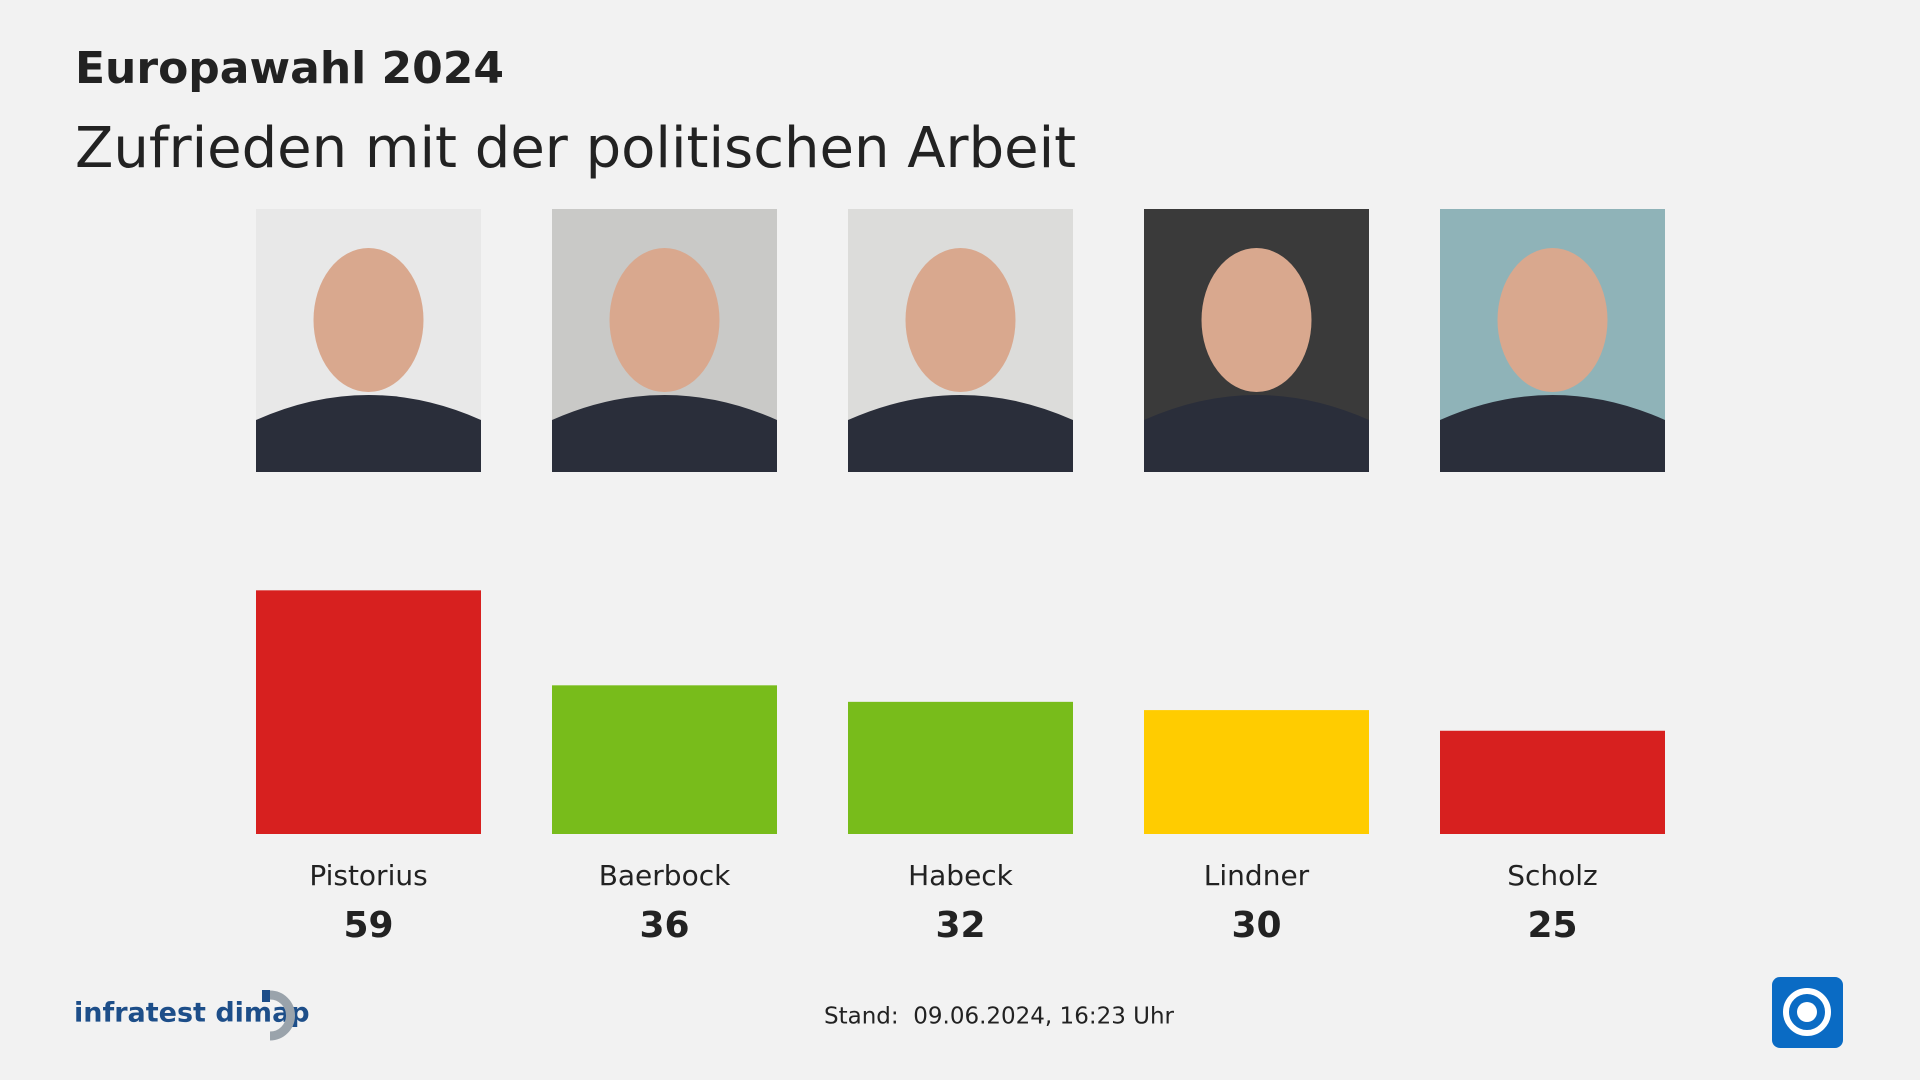 The width and height of the screenshot is (1920, 1080). I want to click on source-logo-icon, so click(278, 1015).